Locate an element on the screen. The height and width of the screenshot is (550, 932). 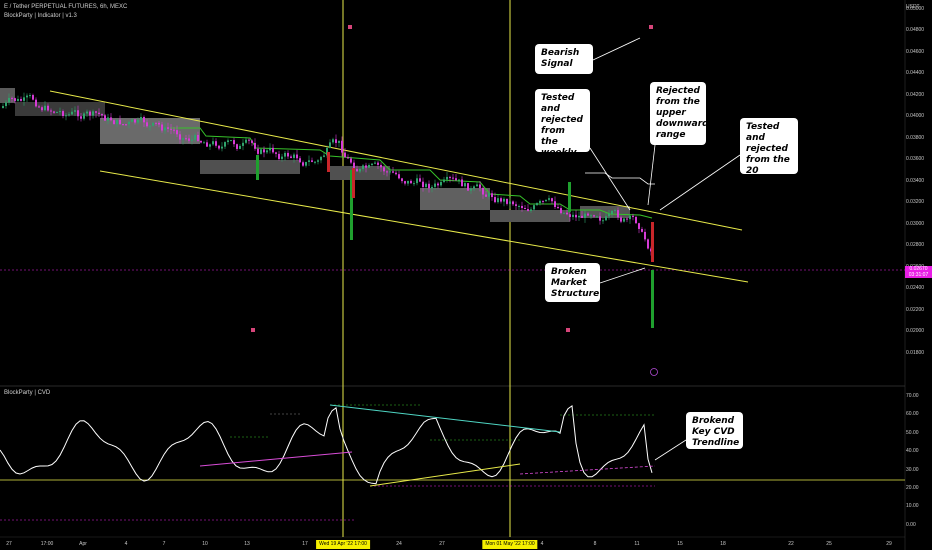
pivot-zone is located at coordinates (250, 167).